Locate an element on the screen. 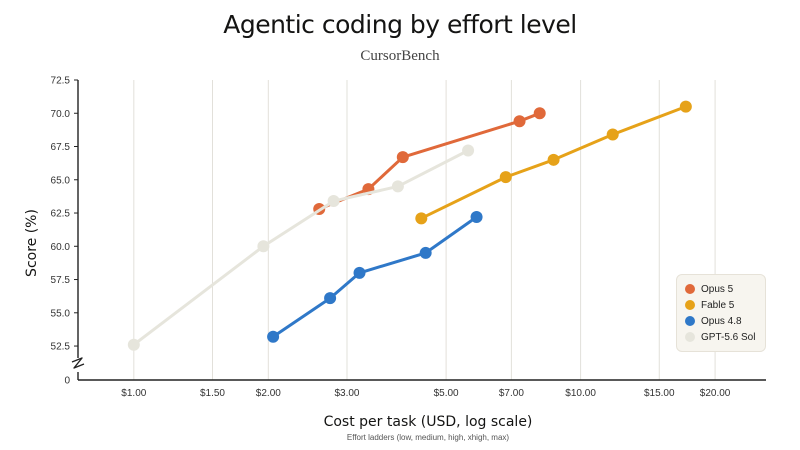 The height and width of the screenshot is (450, 800). x-tick-label: $3.00 is located at coordinates (346, 393).